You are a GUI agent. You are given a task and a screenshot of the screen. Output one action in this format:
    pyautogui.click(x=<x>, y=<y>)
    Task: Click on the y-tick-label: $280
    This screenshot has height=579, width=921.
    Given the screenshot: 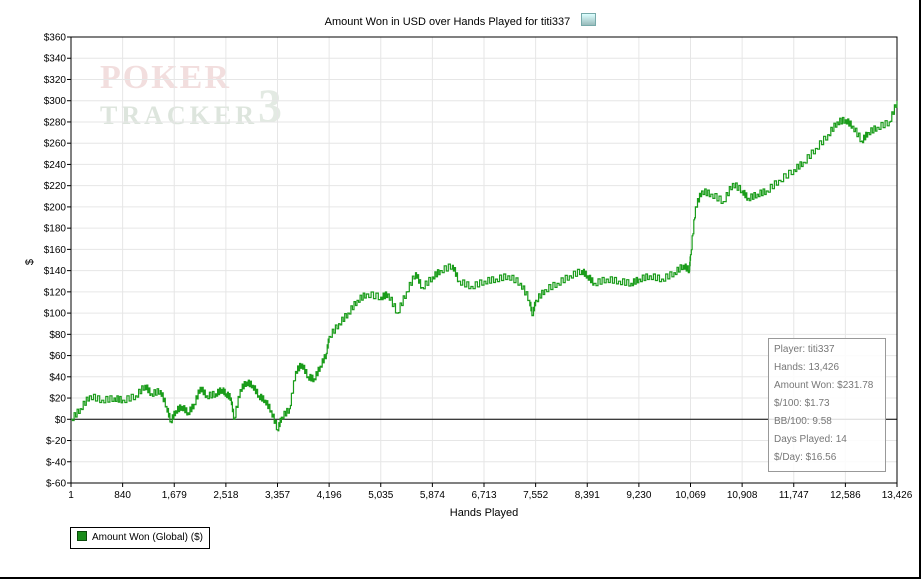 What is the action you would take?
    pyautogui.click(x=55, y=122)
    